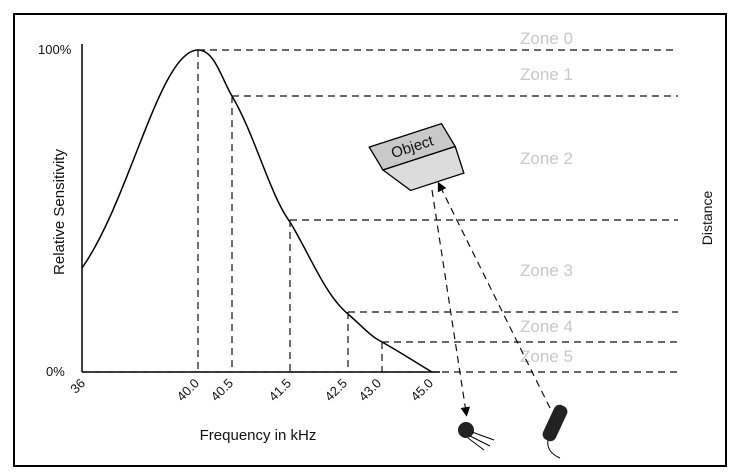 This screenshot has width=740, height=476. Describe the element at coordinates (707, 218) in the screenshot. I see `distance-label: Distance` at that location.